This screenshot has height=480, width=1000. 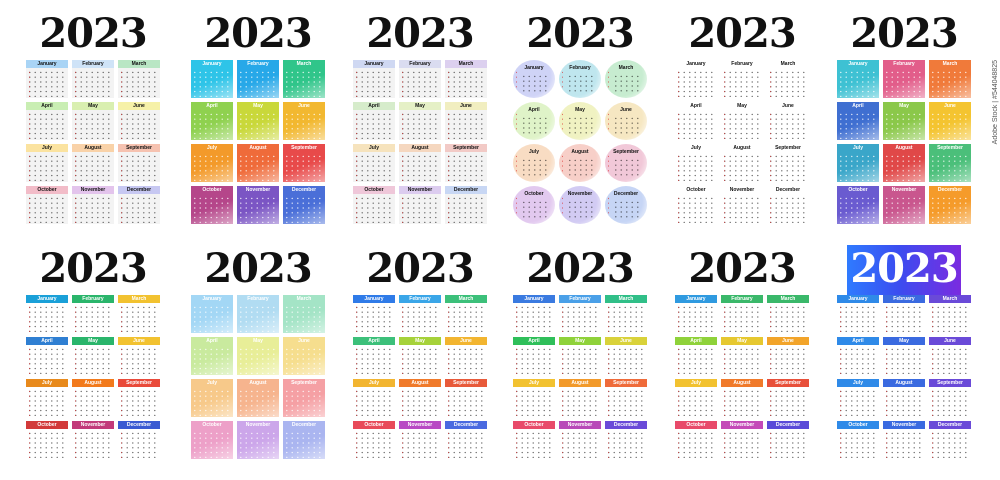 What do you see at coordinates (374, 64) in the screenshot?
I see `month-name: January` at bounding box center [374, 64].